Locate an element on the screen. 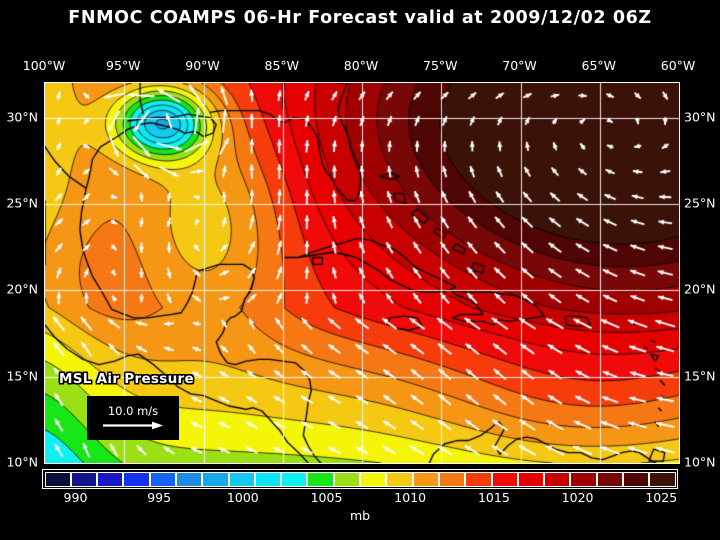 The height and width of the screenshot is (540, 720). latitude-tick-left-10N: 10°N is located at coordinates (22, 462).